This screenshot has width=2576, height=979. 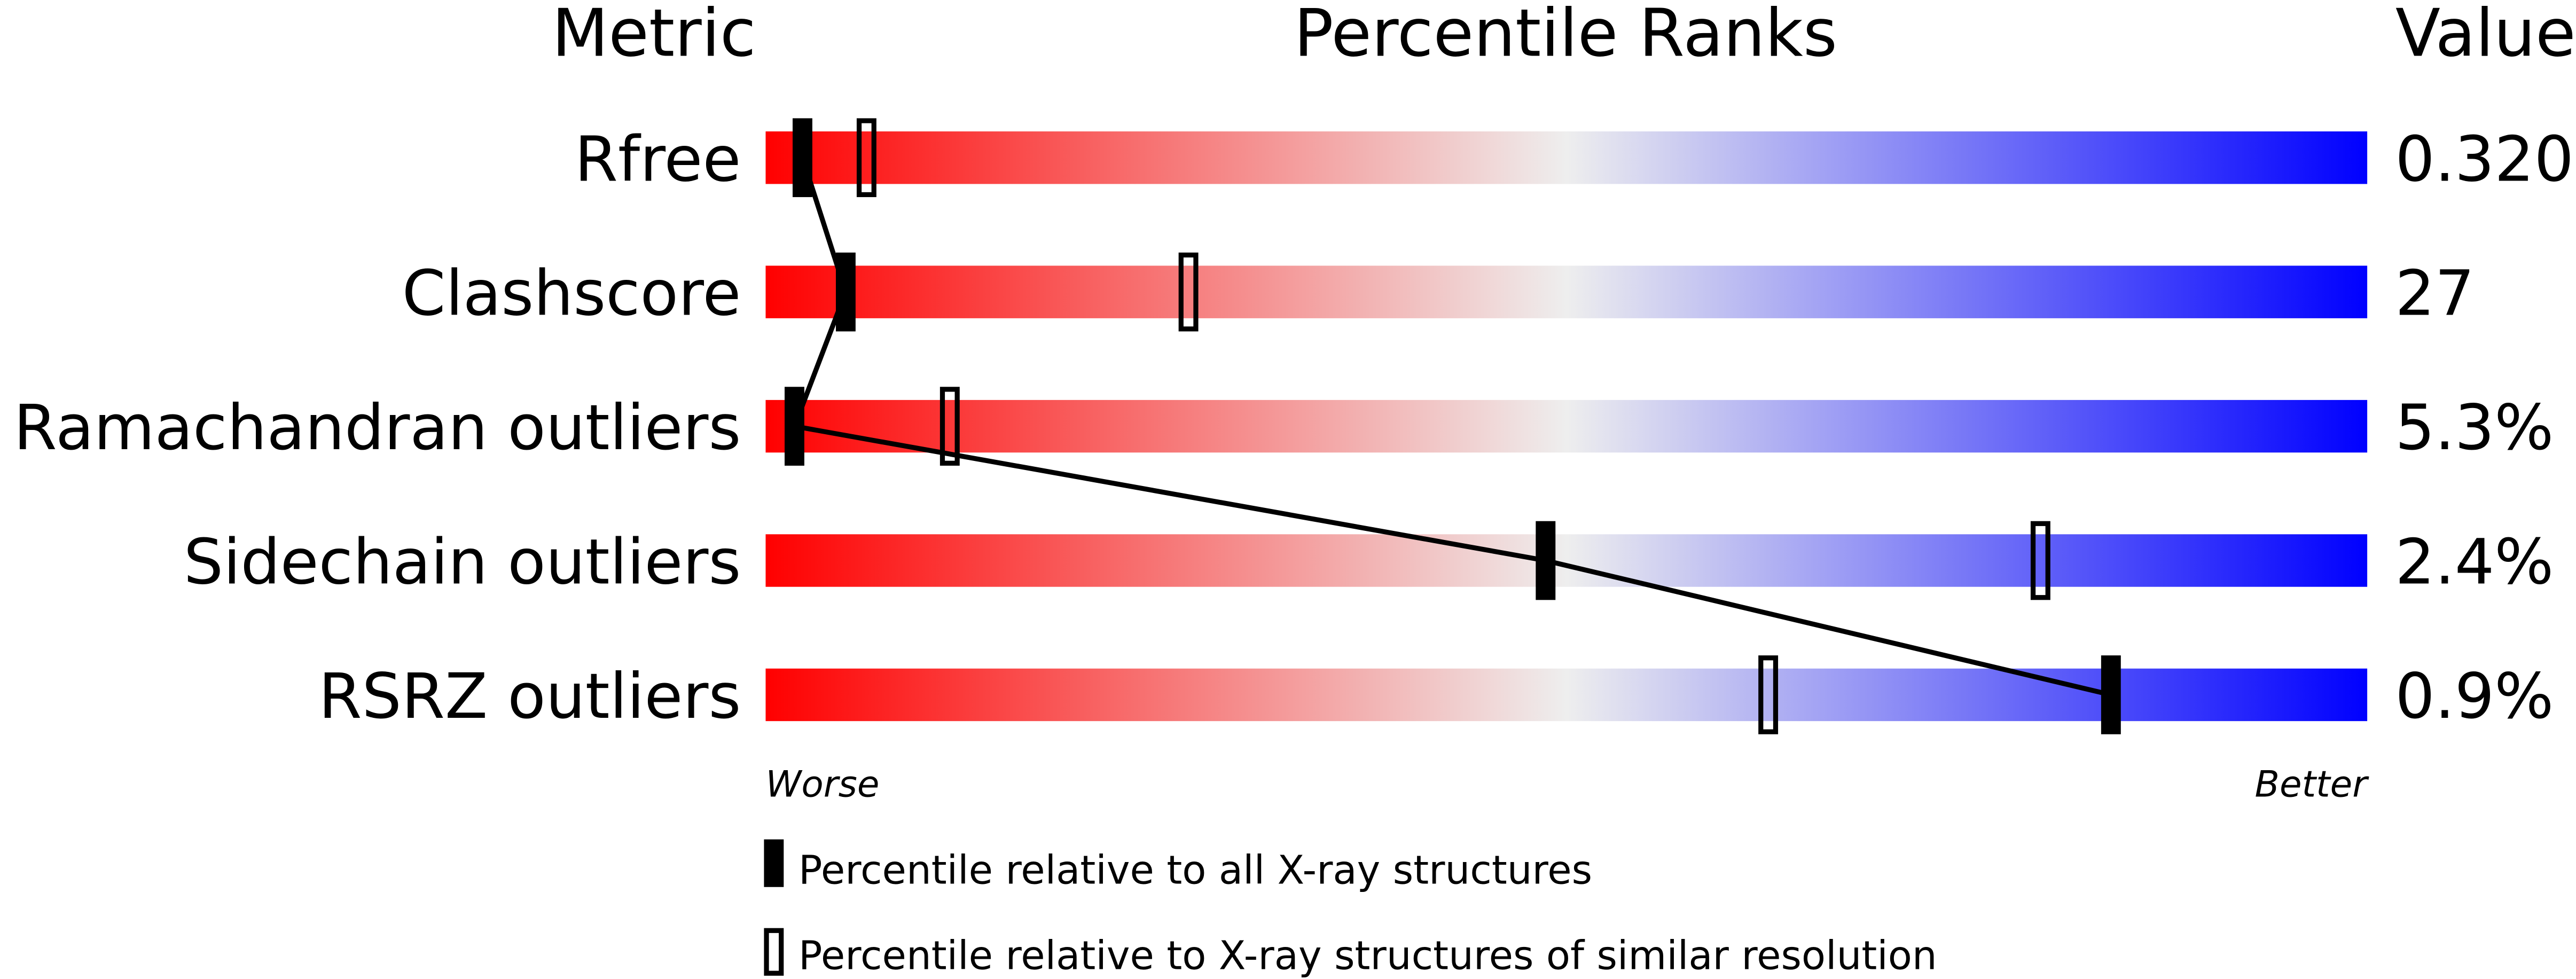 What do you see at coordinates (462, 562) in the screenshot?
I see `metric-label: Sidechain outliers` at bounding box center [462, 562].